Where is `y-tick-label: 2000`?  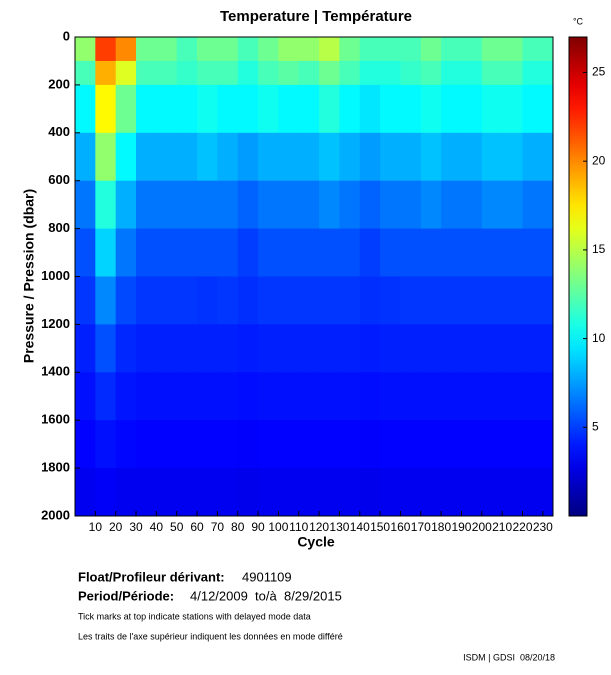 y-tick-label: 2000 is located at coordinates (55, 514).